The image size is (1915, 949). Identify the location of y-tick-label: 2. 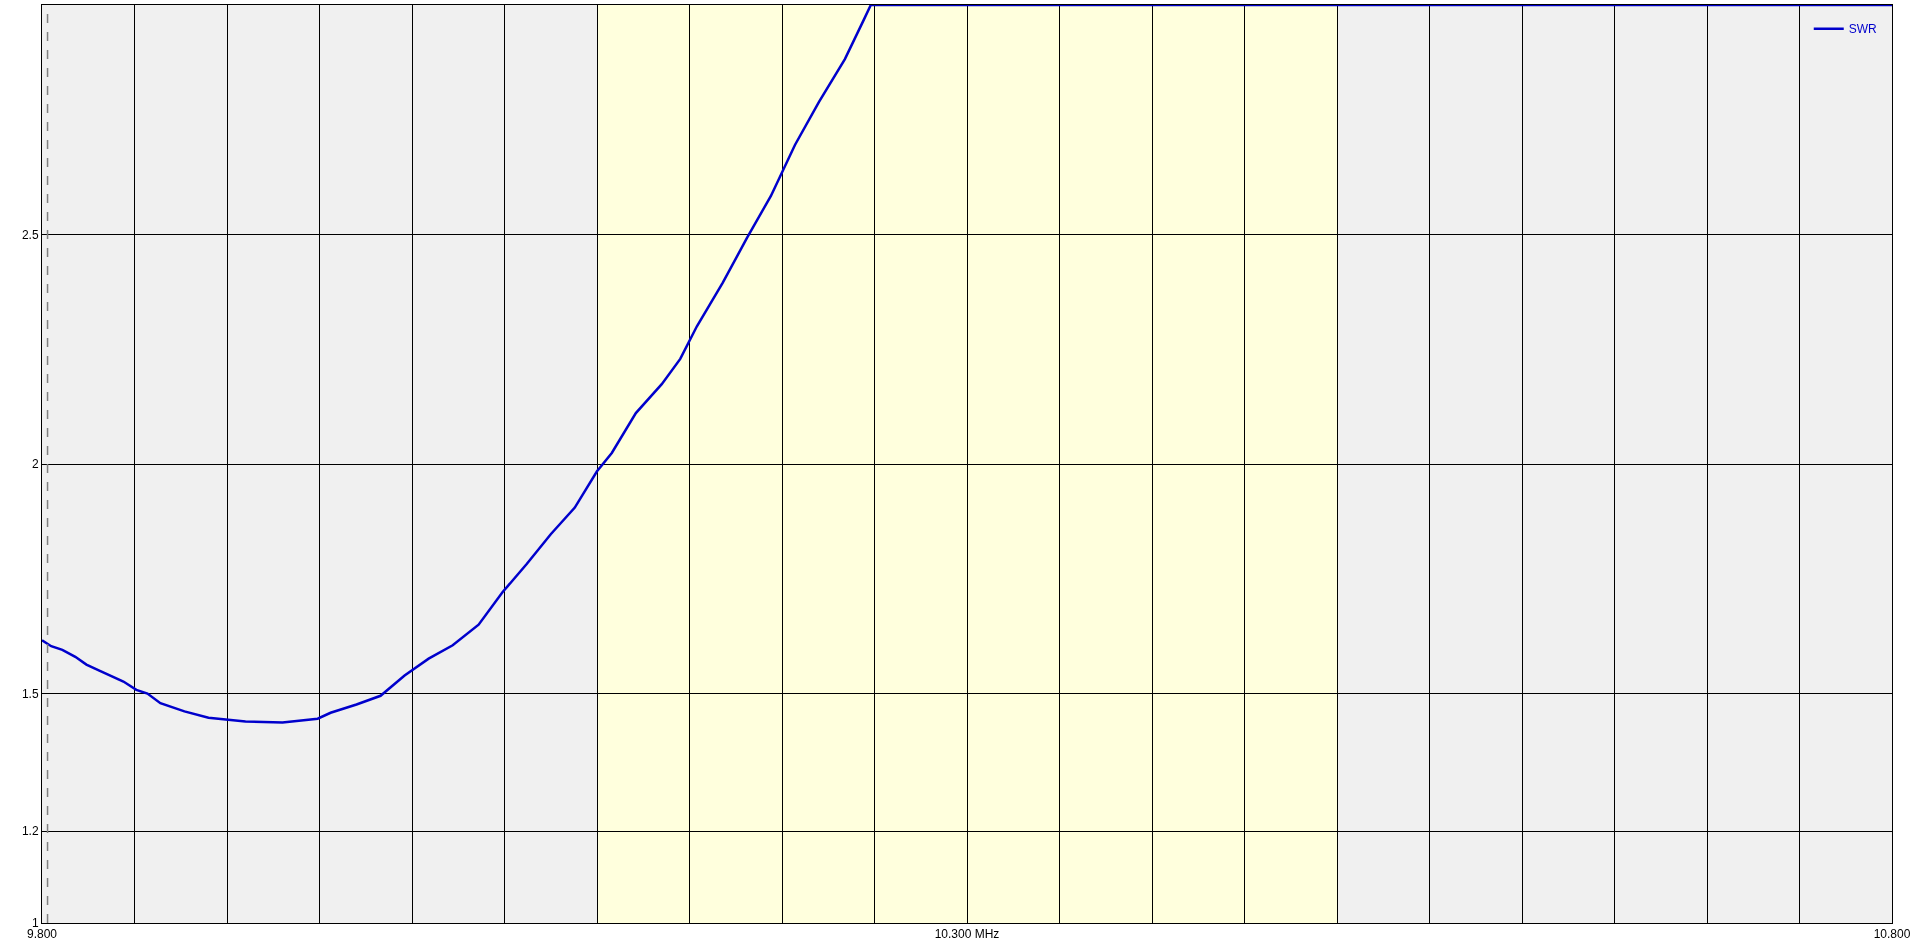
(35, 464).